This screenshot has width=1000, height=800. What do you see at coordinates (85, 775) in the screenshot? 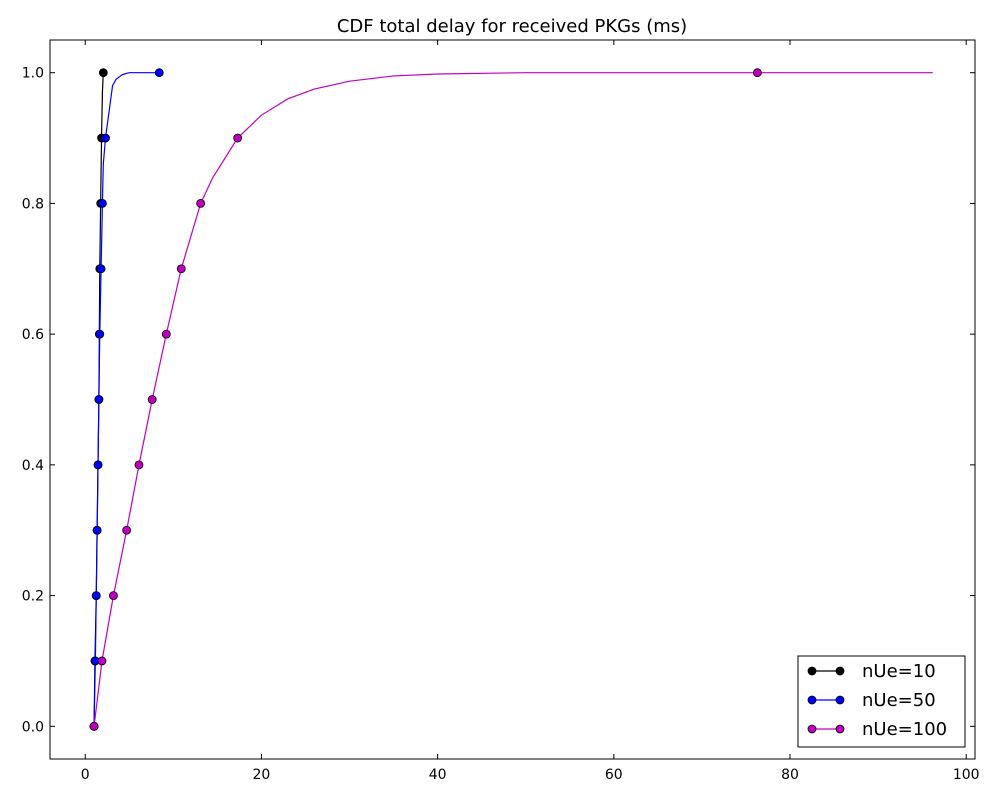
I see `x-tick-label: 0` at bounding box center [85, 775].